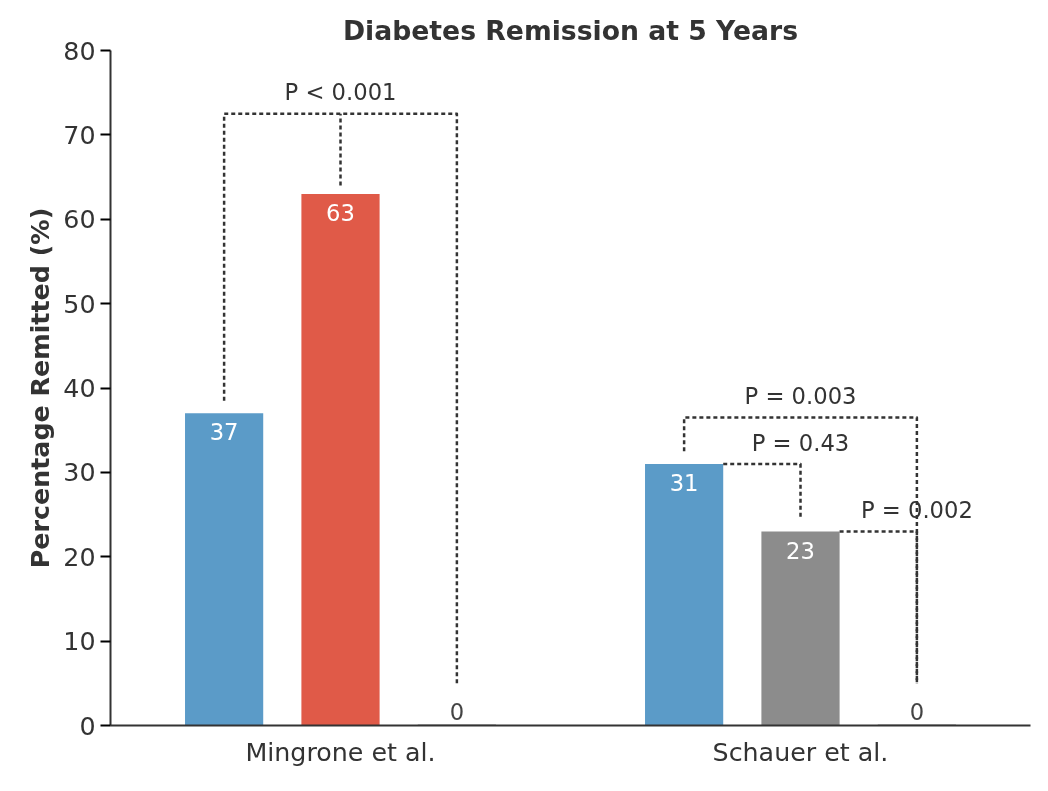  I want to click on y-tick-label: 40, so click(79, 388).